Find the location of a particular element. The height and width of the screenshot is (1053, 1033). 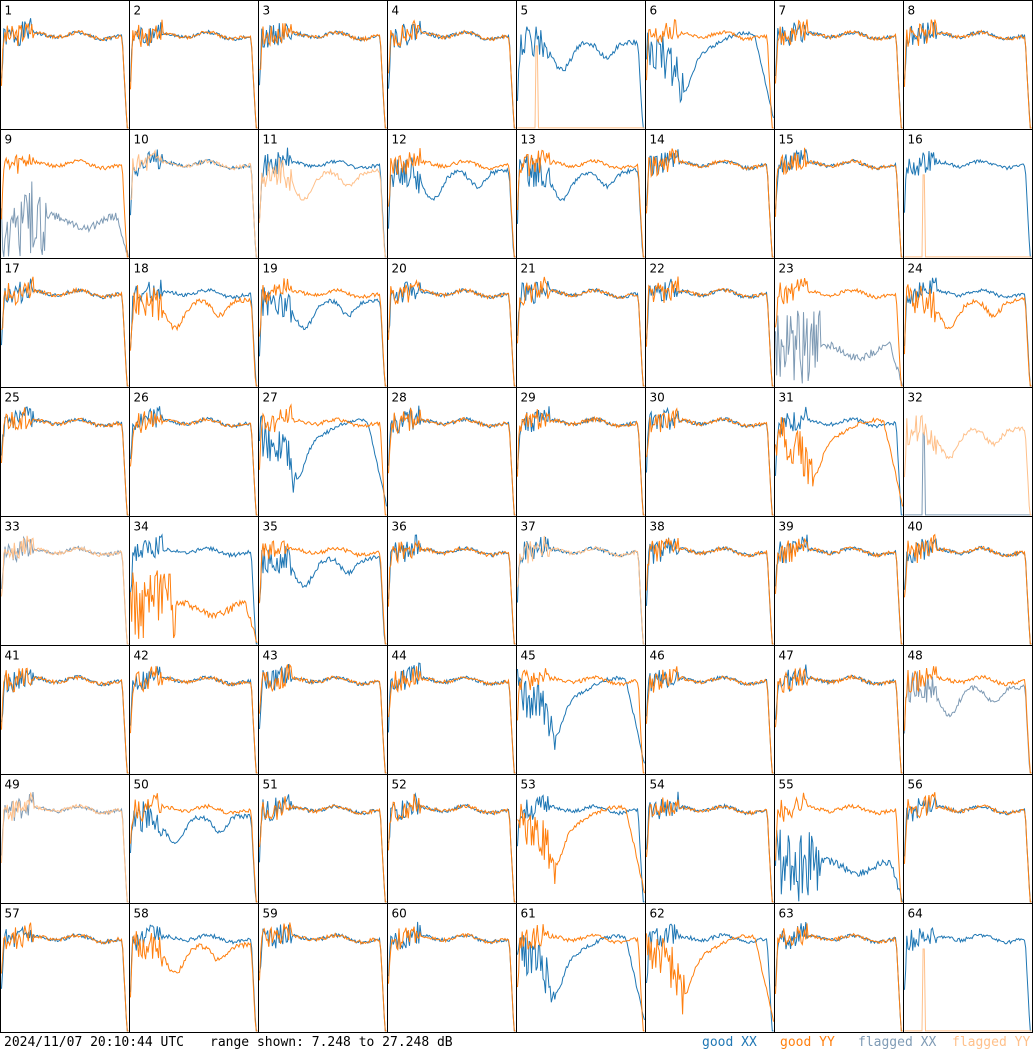

panel-64: 64 is located at coordinates (968, 968).